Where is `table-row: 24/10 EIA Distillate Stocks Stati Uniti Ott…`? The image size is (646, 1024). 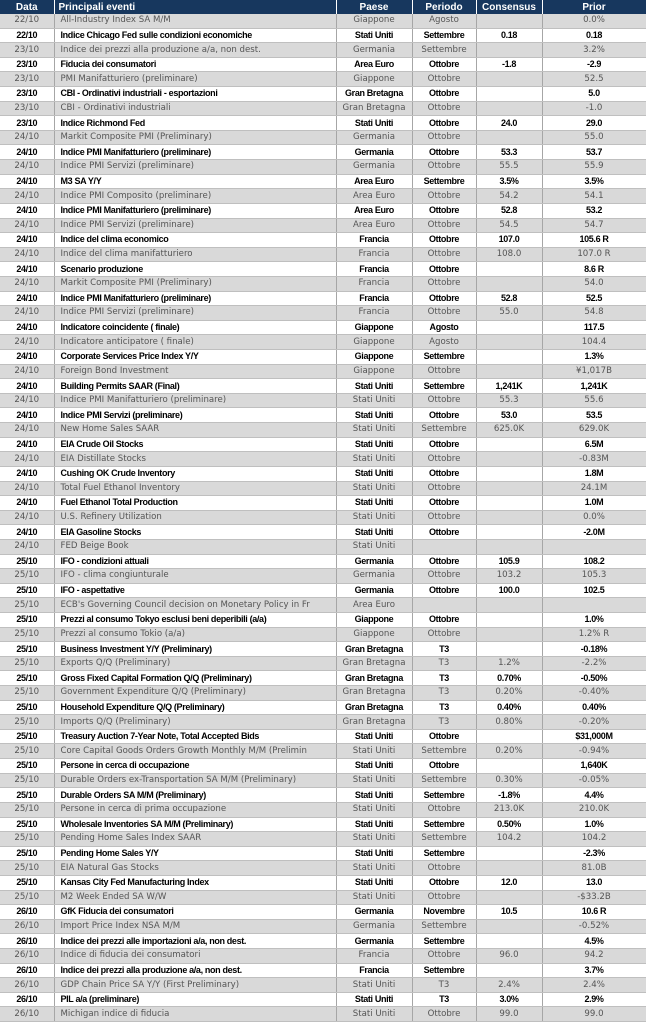
table-row: 24/10 EIA Distillate Stocks Stati Uniti Ott… is located at coordinates (323, 459).